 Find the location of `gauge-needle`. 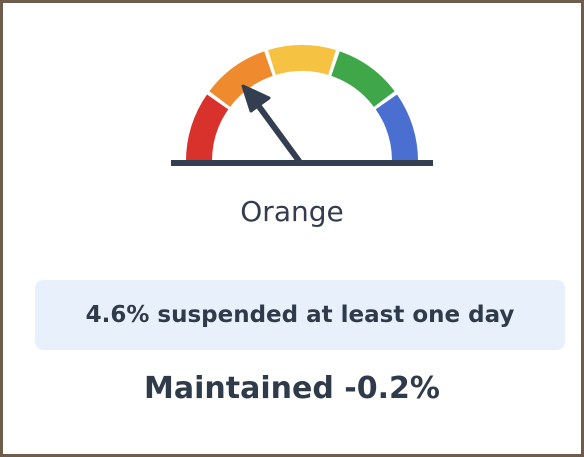

gauge-needle is located at coordinates (277, 131).